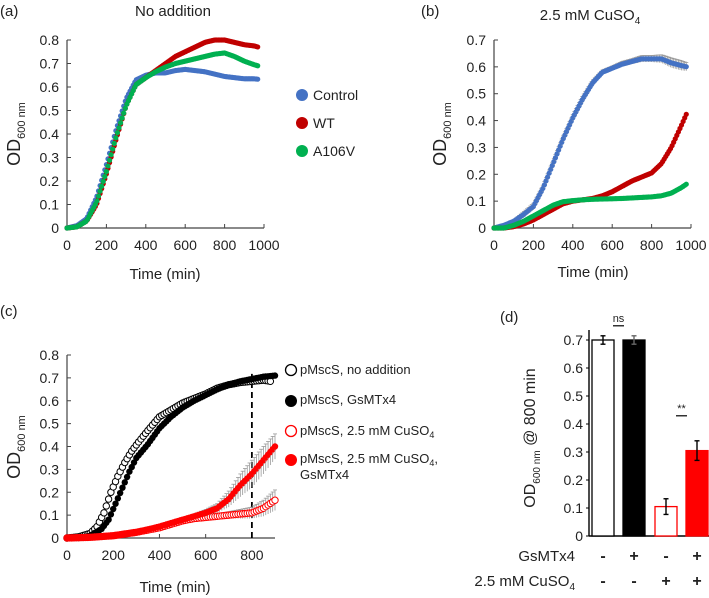 This screenshot has height=598, width=709. I want to click on chart-title-a: No addition, so click(173, 11).